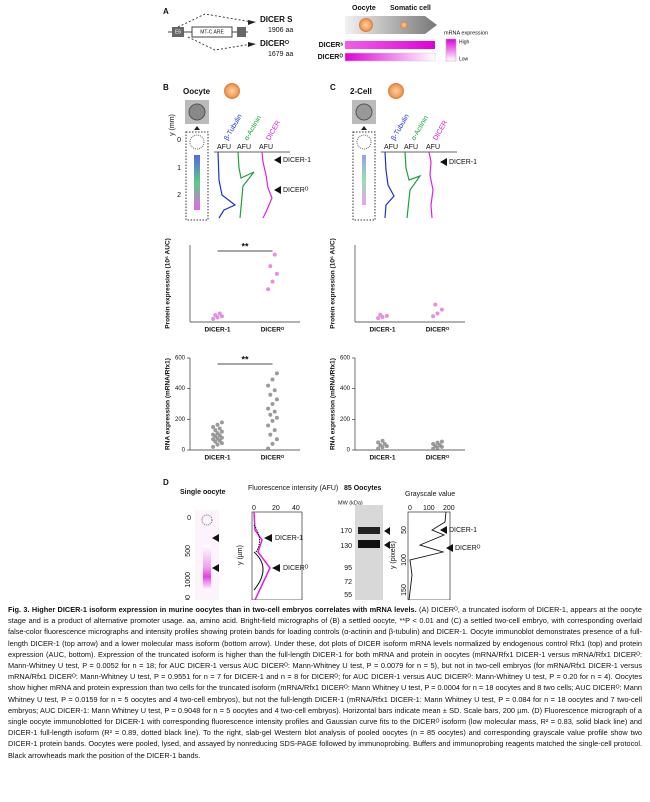 This screenshot has width=650, height=802. I want to click on isoform-label: DICERᴼ, so click(274, 43).